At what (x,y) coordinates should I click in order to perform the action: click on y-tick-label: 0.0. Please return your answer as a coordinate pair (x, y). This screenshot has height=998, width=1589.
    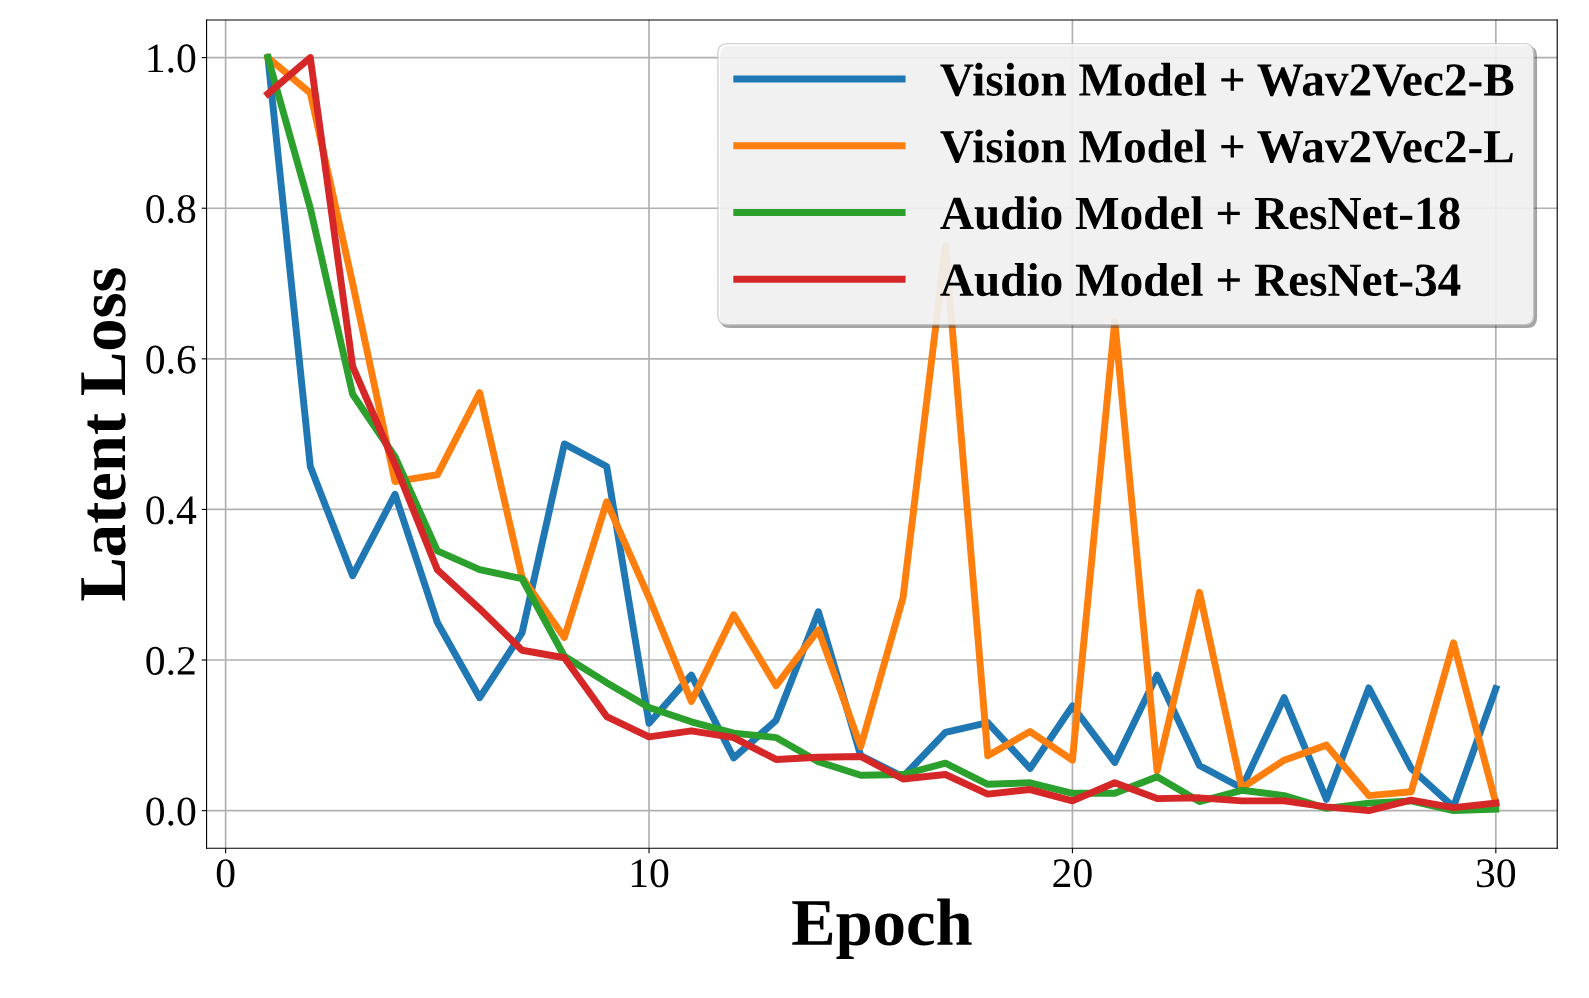
    Looking at the image, I should click on (171, 811).